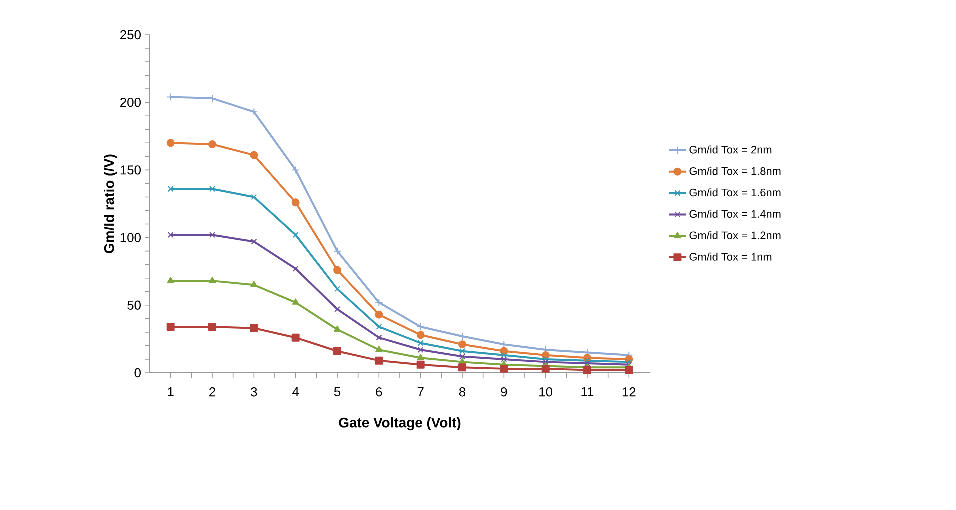  What do you see at coordinates (731, 150) in the screenshot?
I see `legend-label: Gm/id Tox = 2nm` at bounding box center [731, 150].